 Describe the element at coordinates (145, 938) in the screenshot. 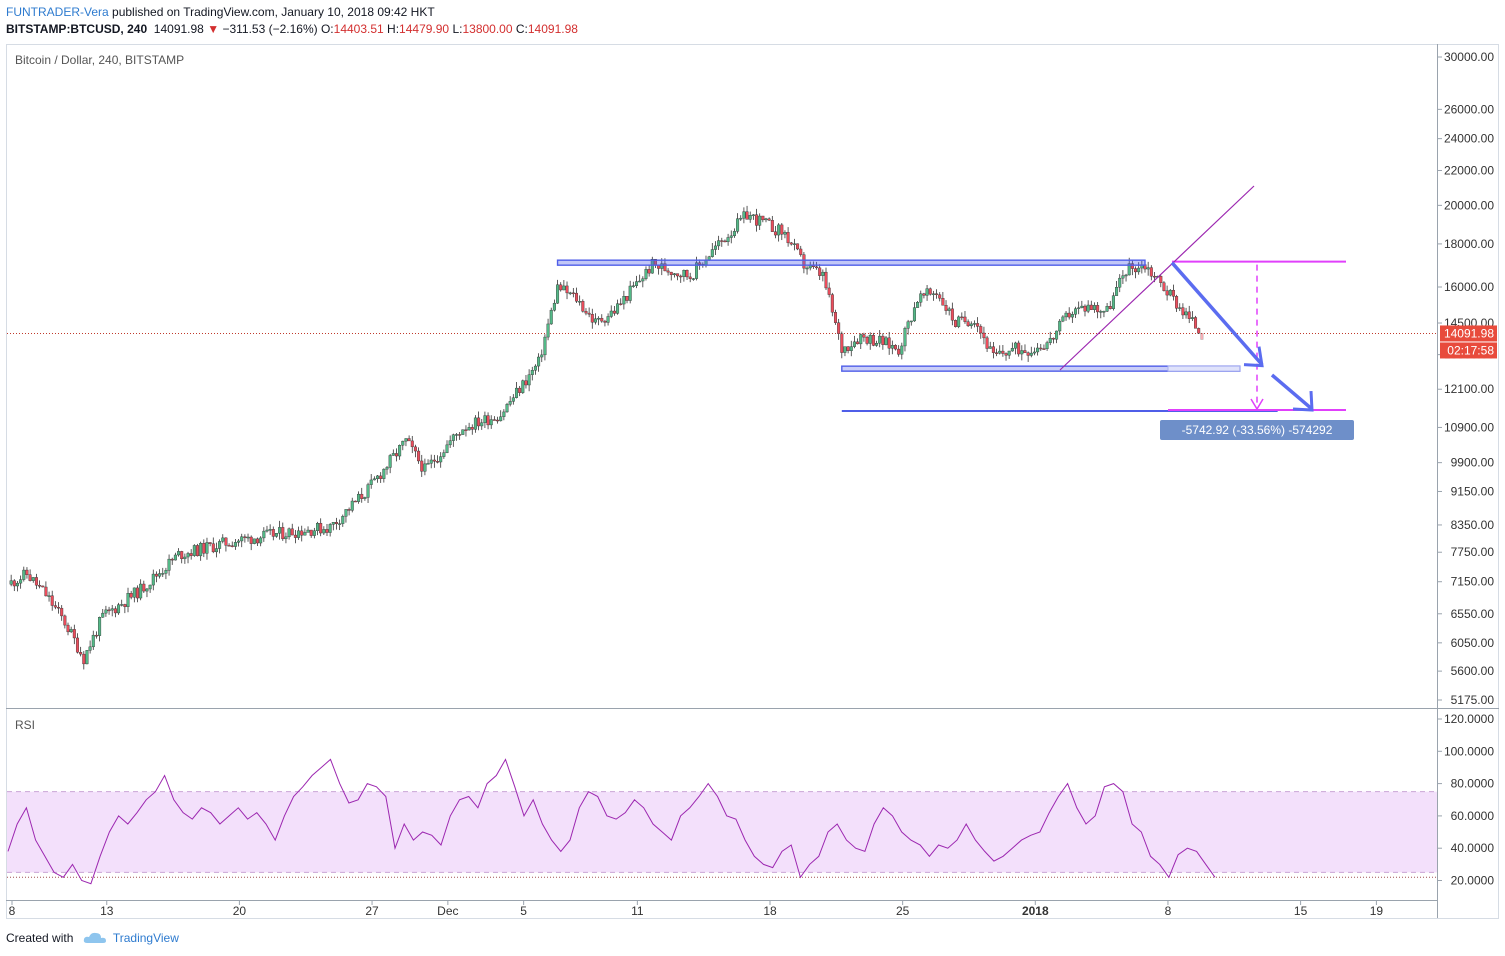

I see `tradingview-link: TradingView` at that location.